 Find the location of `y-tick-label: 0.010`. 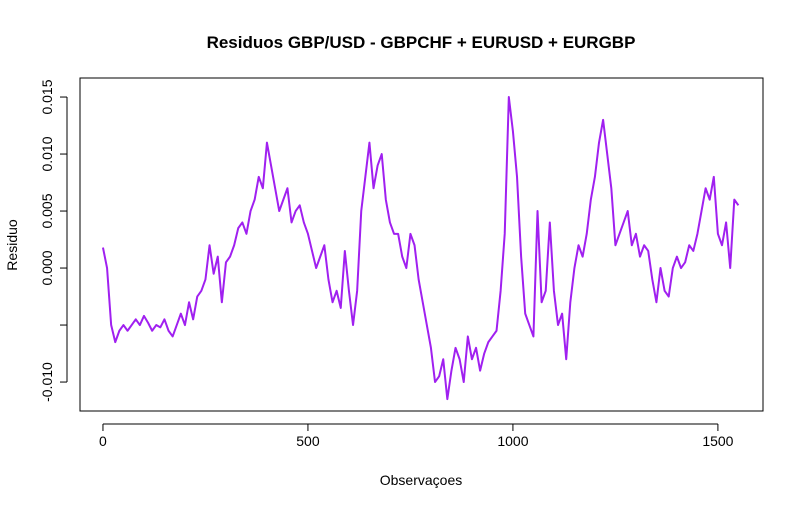

y-tick-label: 0.010 is located at coordinates (47, 153).